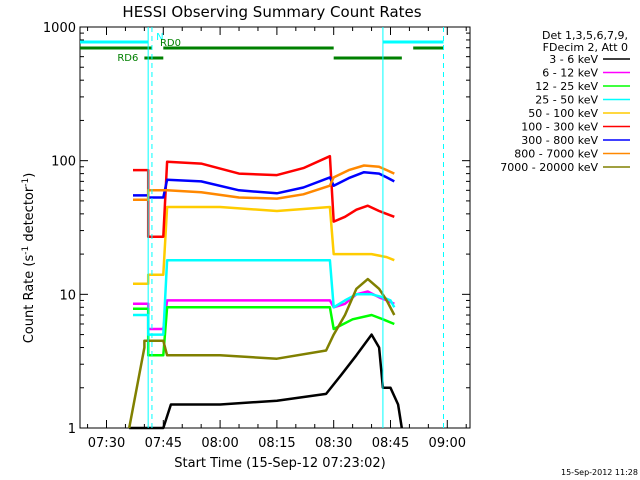 Image resolution: width=640 pixels, height=480 pixels. I want to click on x-tick-label: 07:45, so click(163, 443).